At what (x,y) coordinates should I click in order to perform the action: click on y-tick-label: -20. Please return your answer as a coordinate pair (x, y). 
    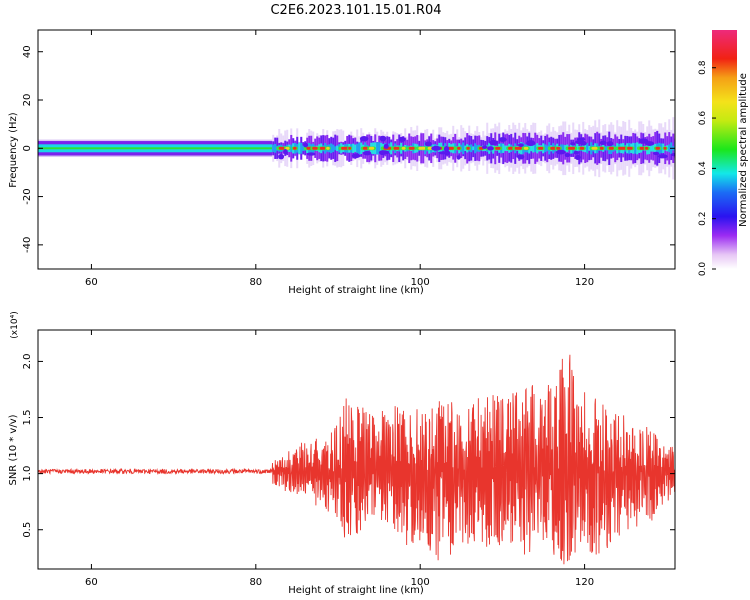
    Looking at the image, I should click on (27, 196).